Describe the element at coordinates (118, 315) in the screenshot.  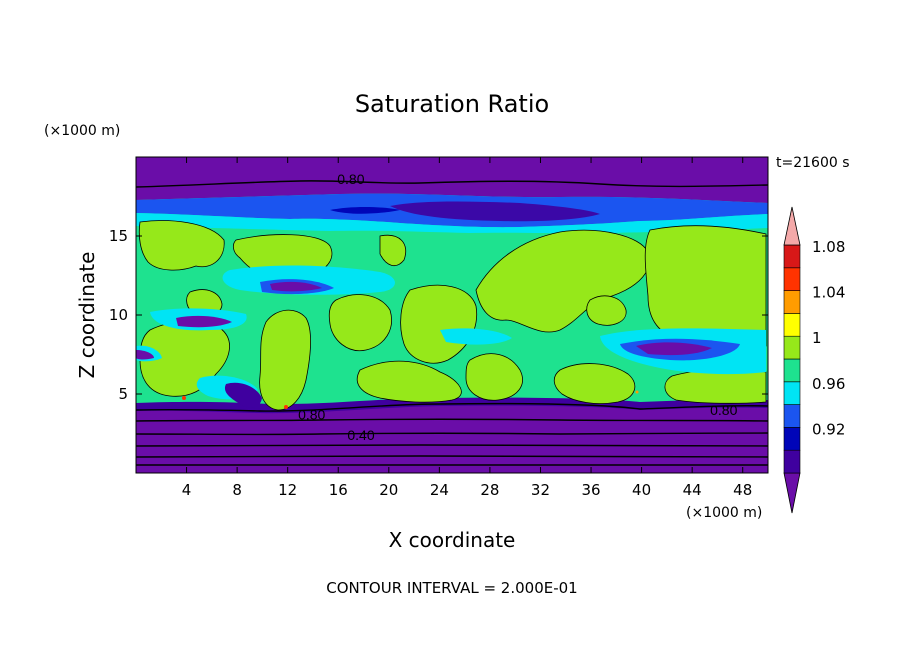
I see `y-tick-label: 10` at that location.